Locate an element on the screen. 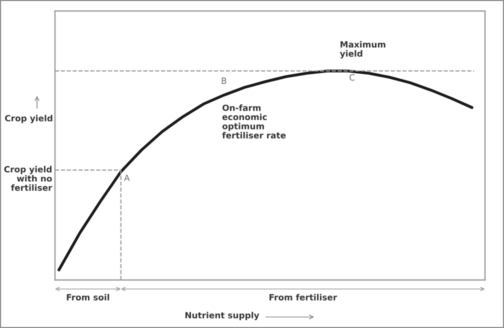 This screenshot has width=504, height=328. ref-line-label: Crop yield with no fertiliser is located at coordinates (28, 178).